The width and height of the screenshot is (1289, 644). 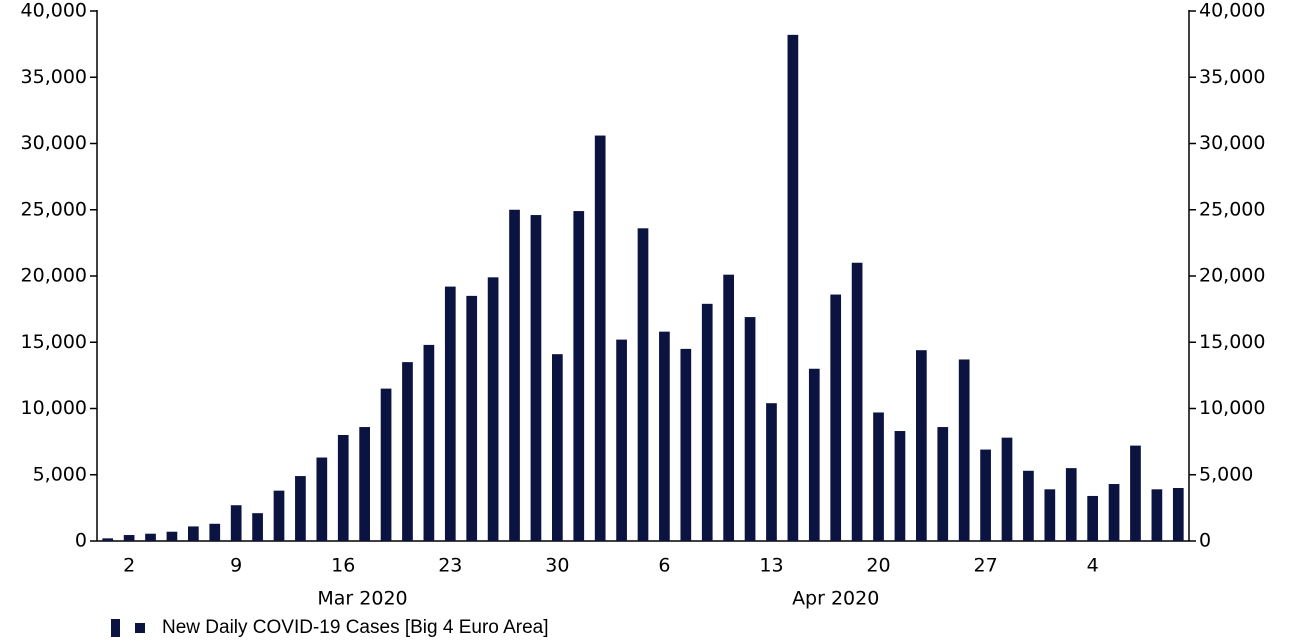 I want to click on x-tick-label: 16, so click(x=343, y=566).